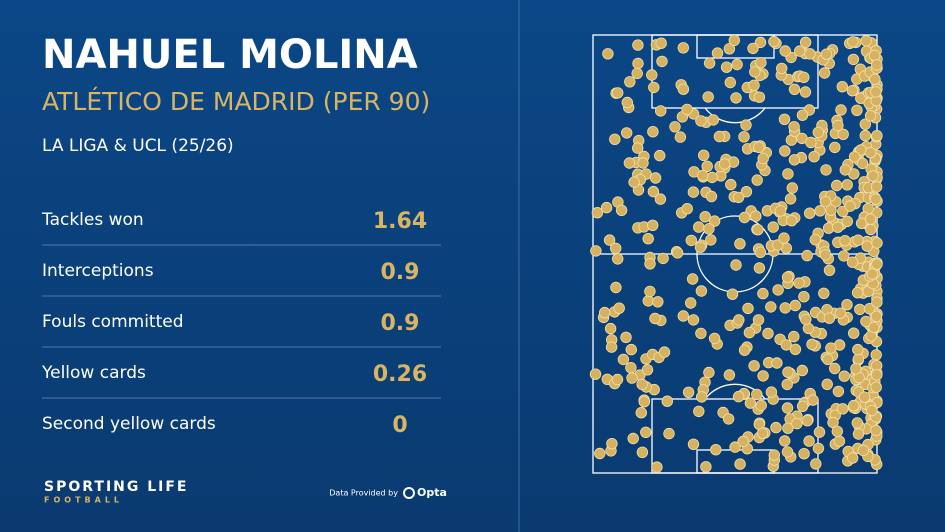 The width and height of the screenshot is (945, 532). Describe the element at coordinates (363, 493) in the screenshot. I see `credit: Data Provided by` at that location.